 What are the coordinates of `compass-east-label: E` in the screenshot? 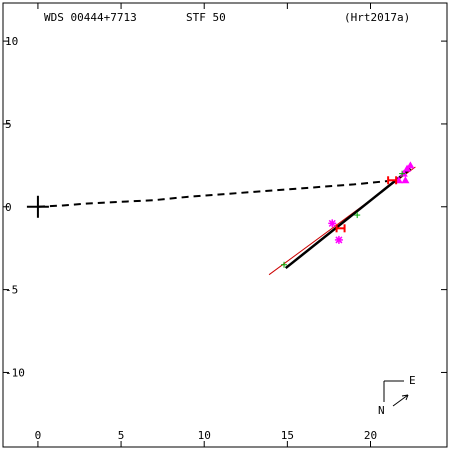 It's located at (412, 380).